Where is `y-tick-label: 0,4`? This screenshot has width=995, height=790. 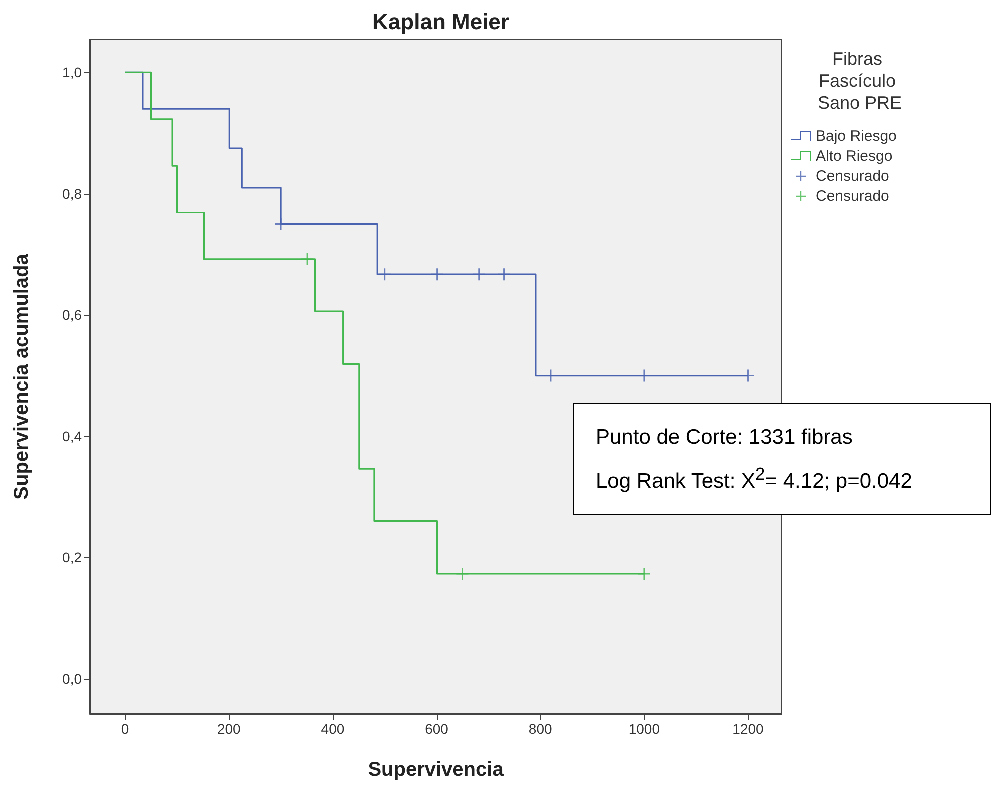
y-tick-label: 0,4 is located at coordinates (72, 436).